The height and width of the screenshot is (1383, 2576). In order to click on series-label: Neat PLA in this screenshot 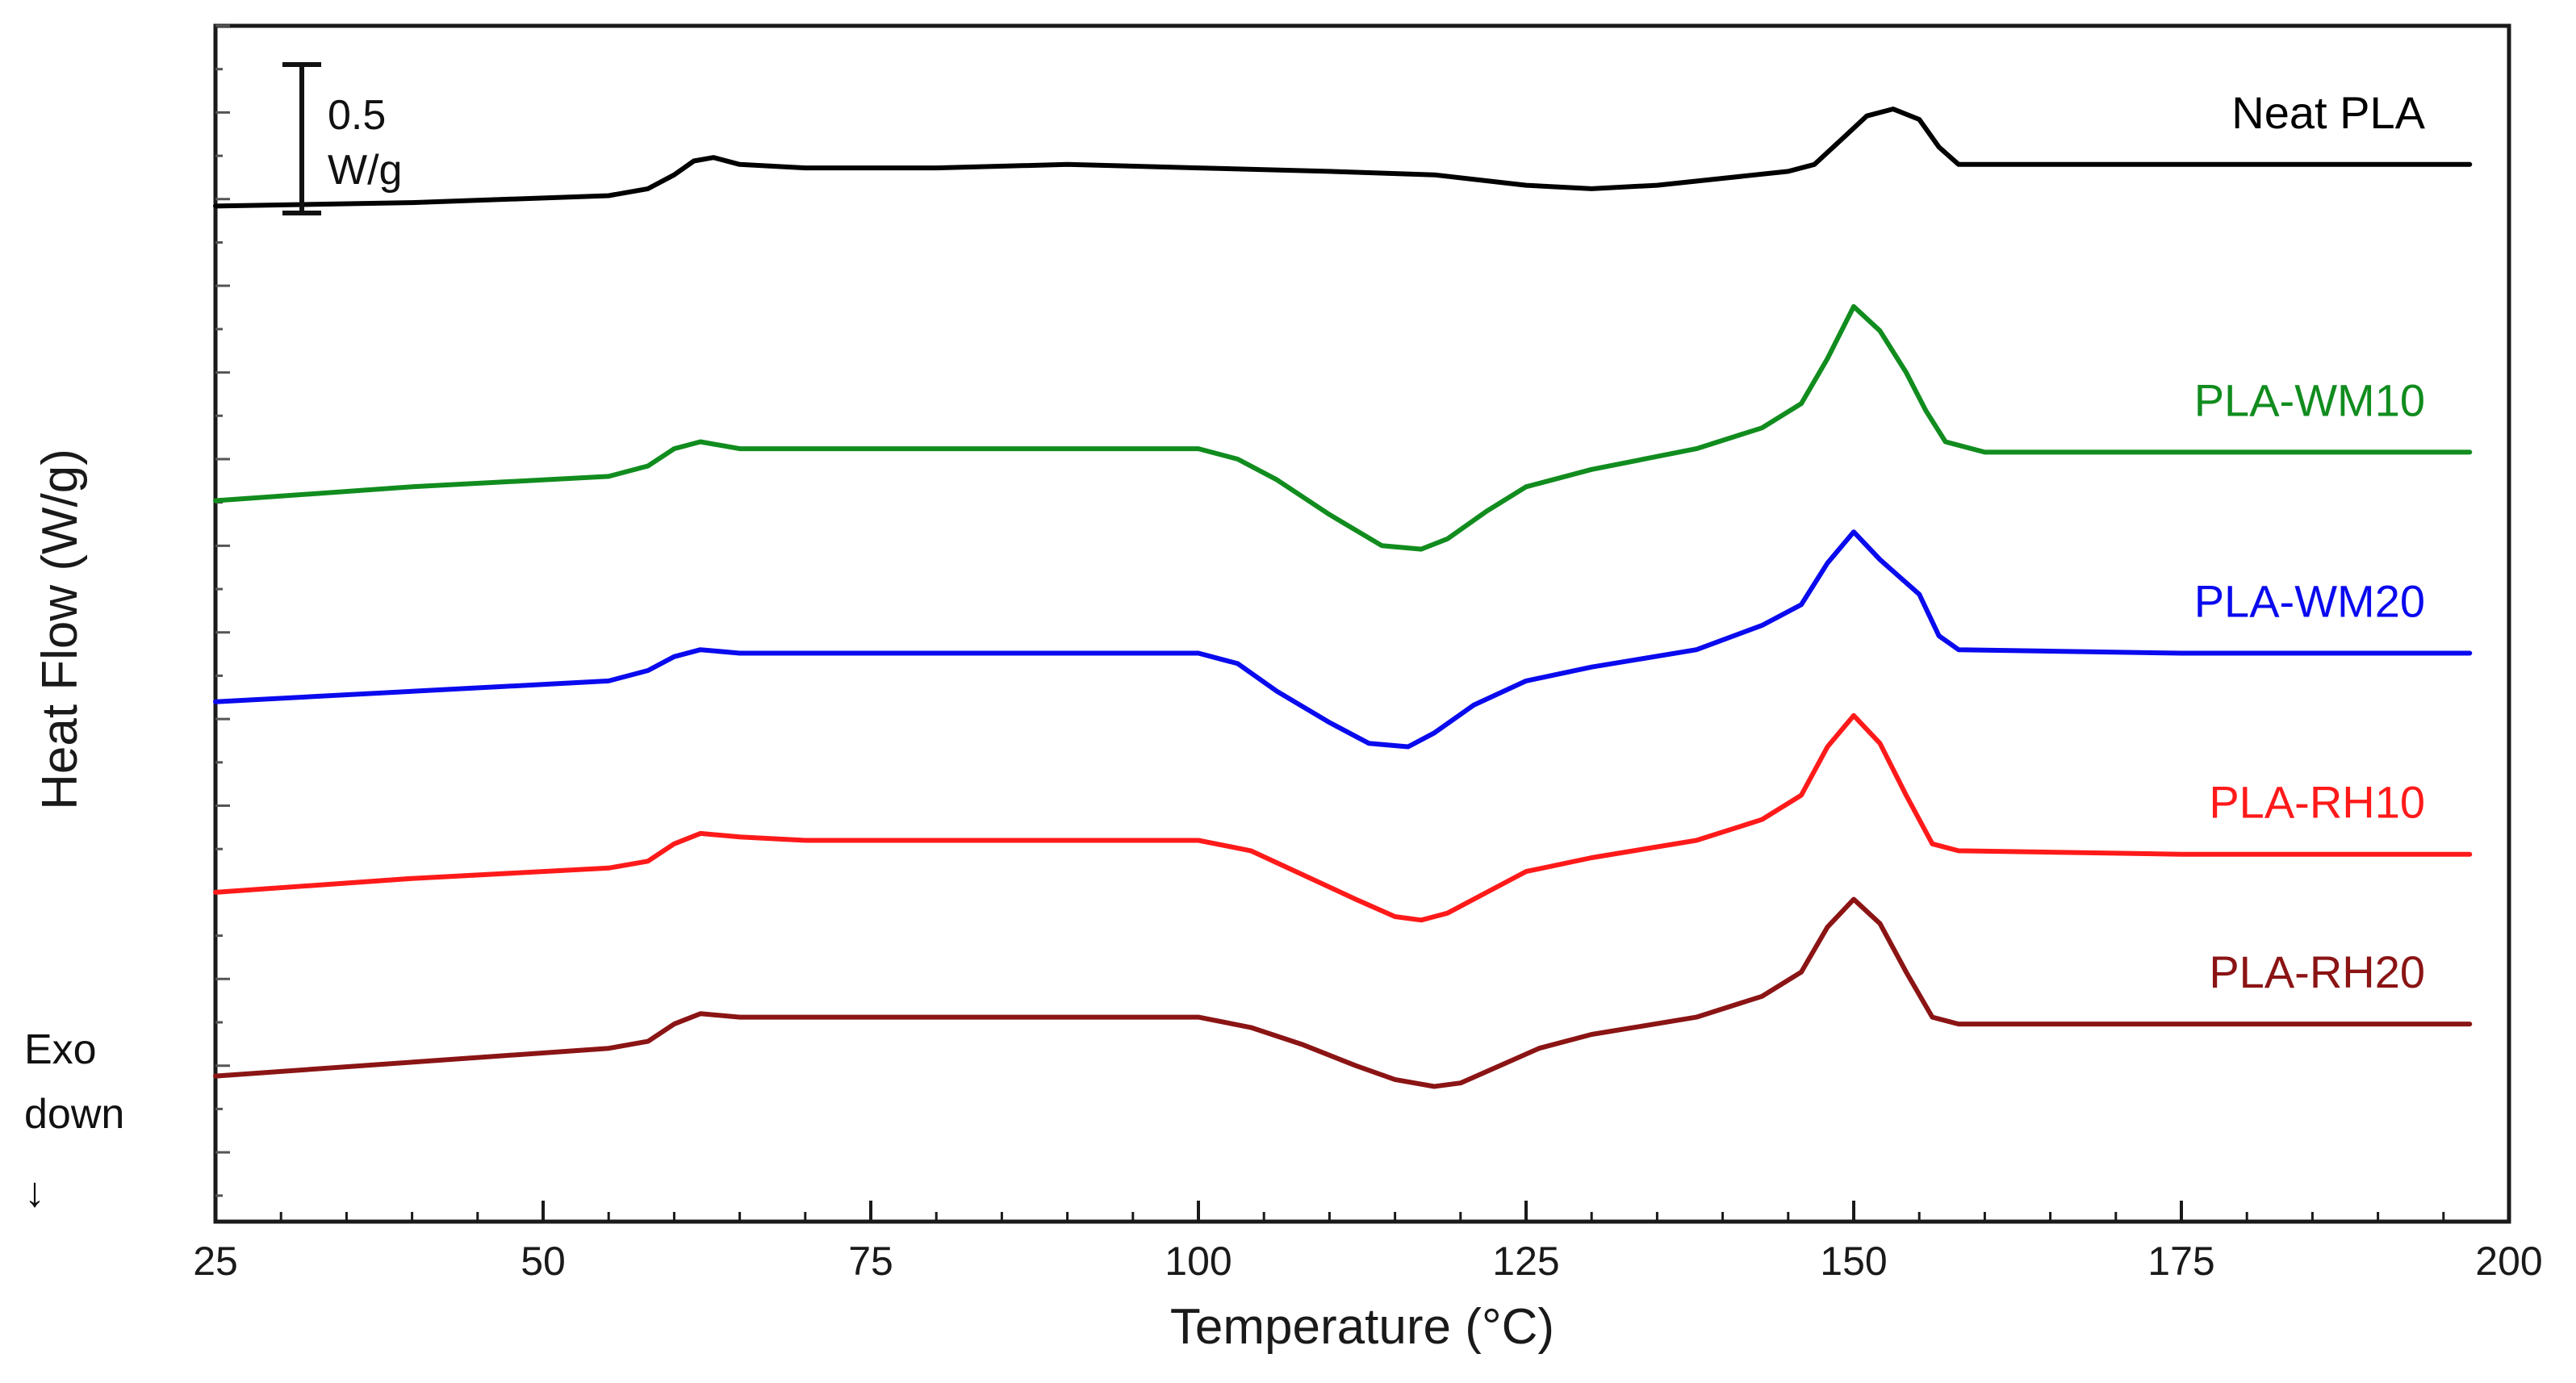, I will do `click(2328, 112)`.